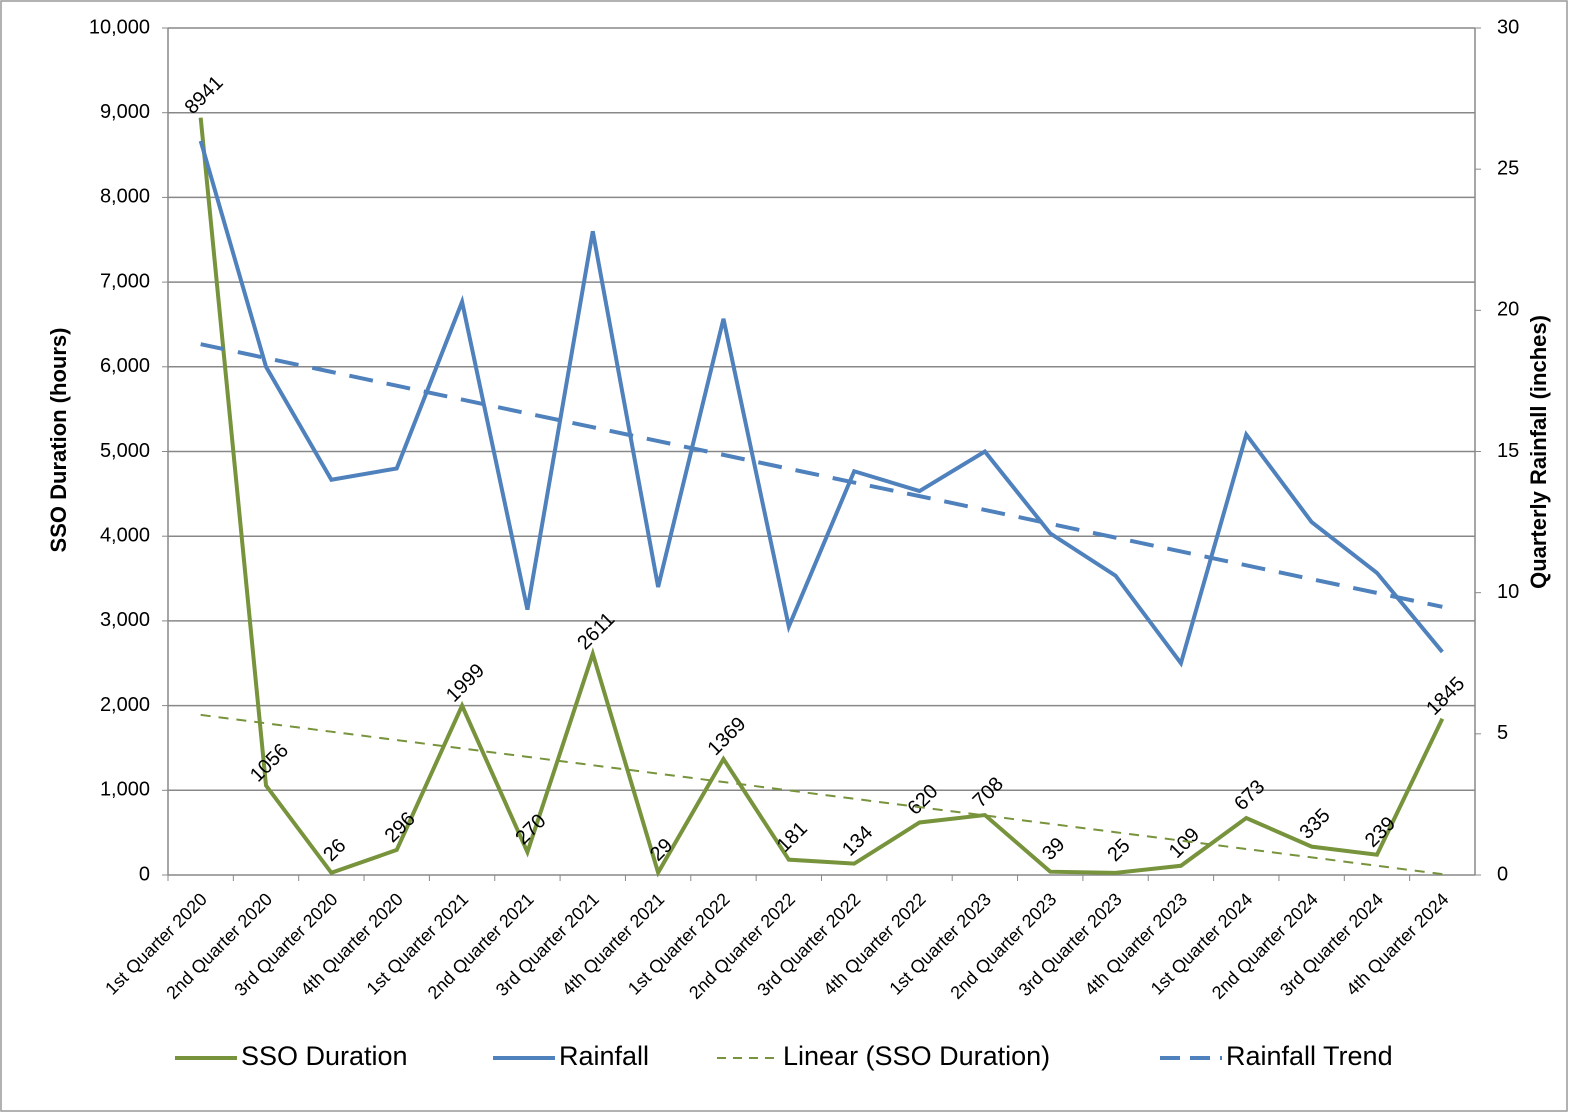 The width and height of the screenshot is (1596, 1112). Describe the element at coordinates (1508, 27) in the screenshot. I see `y2-tick-label: 30` at that location.